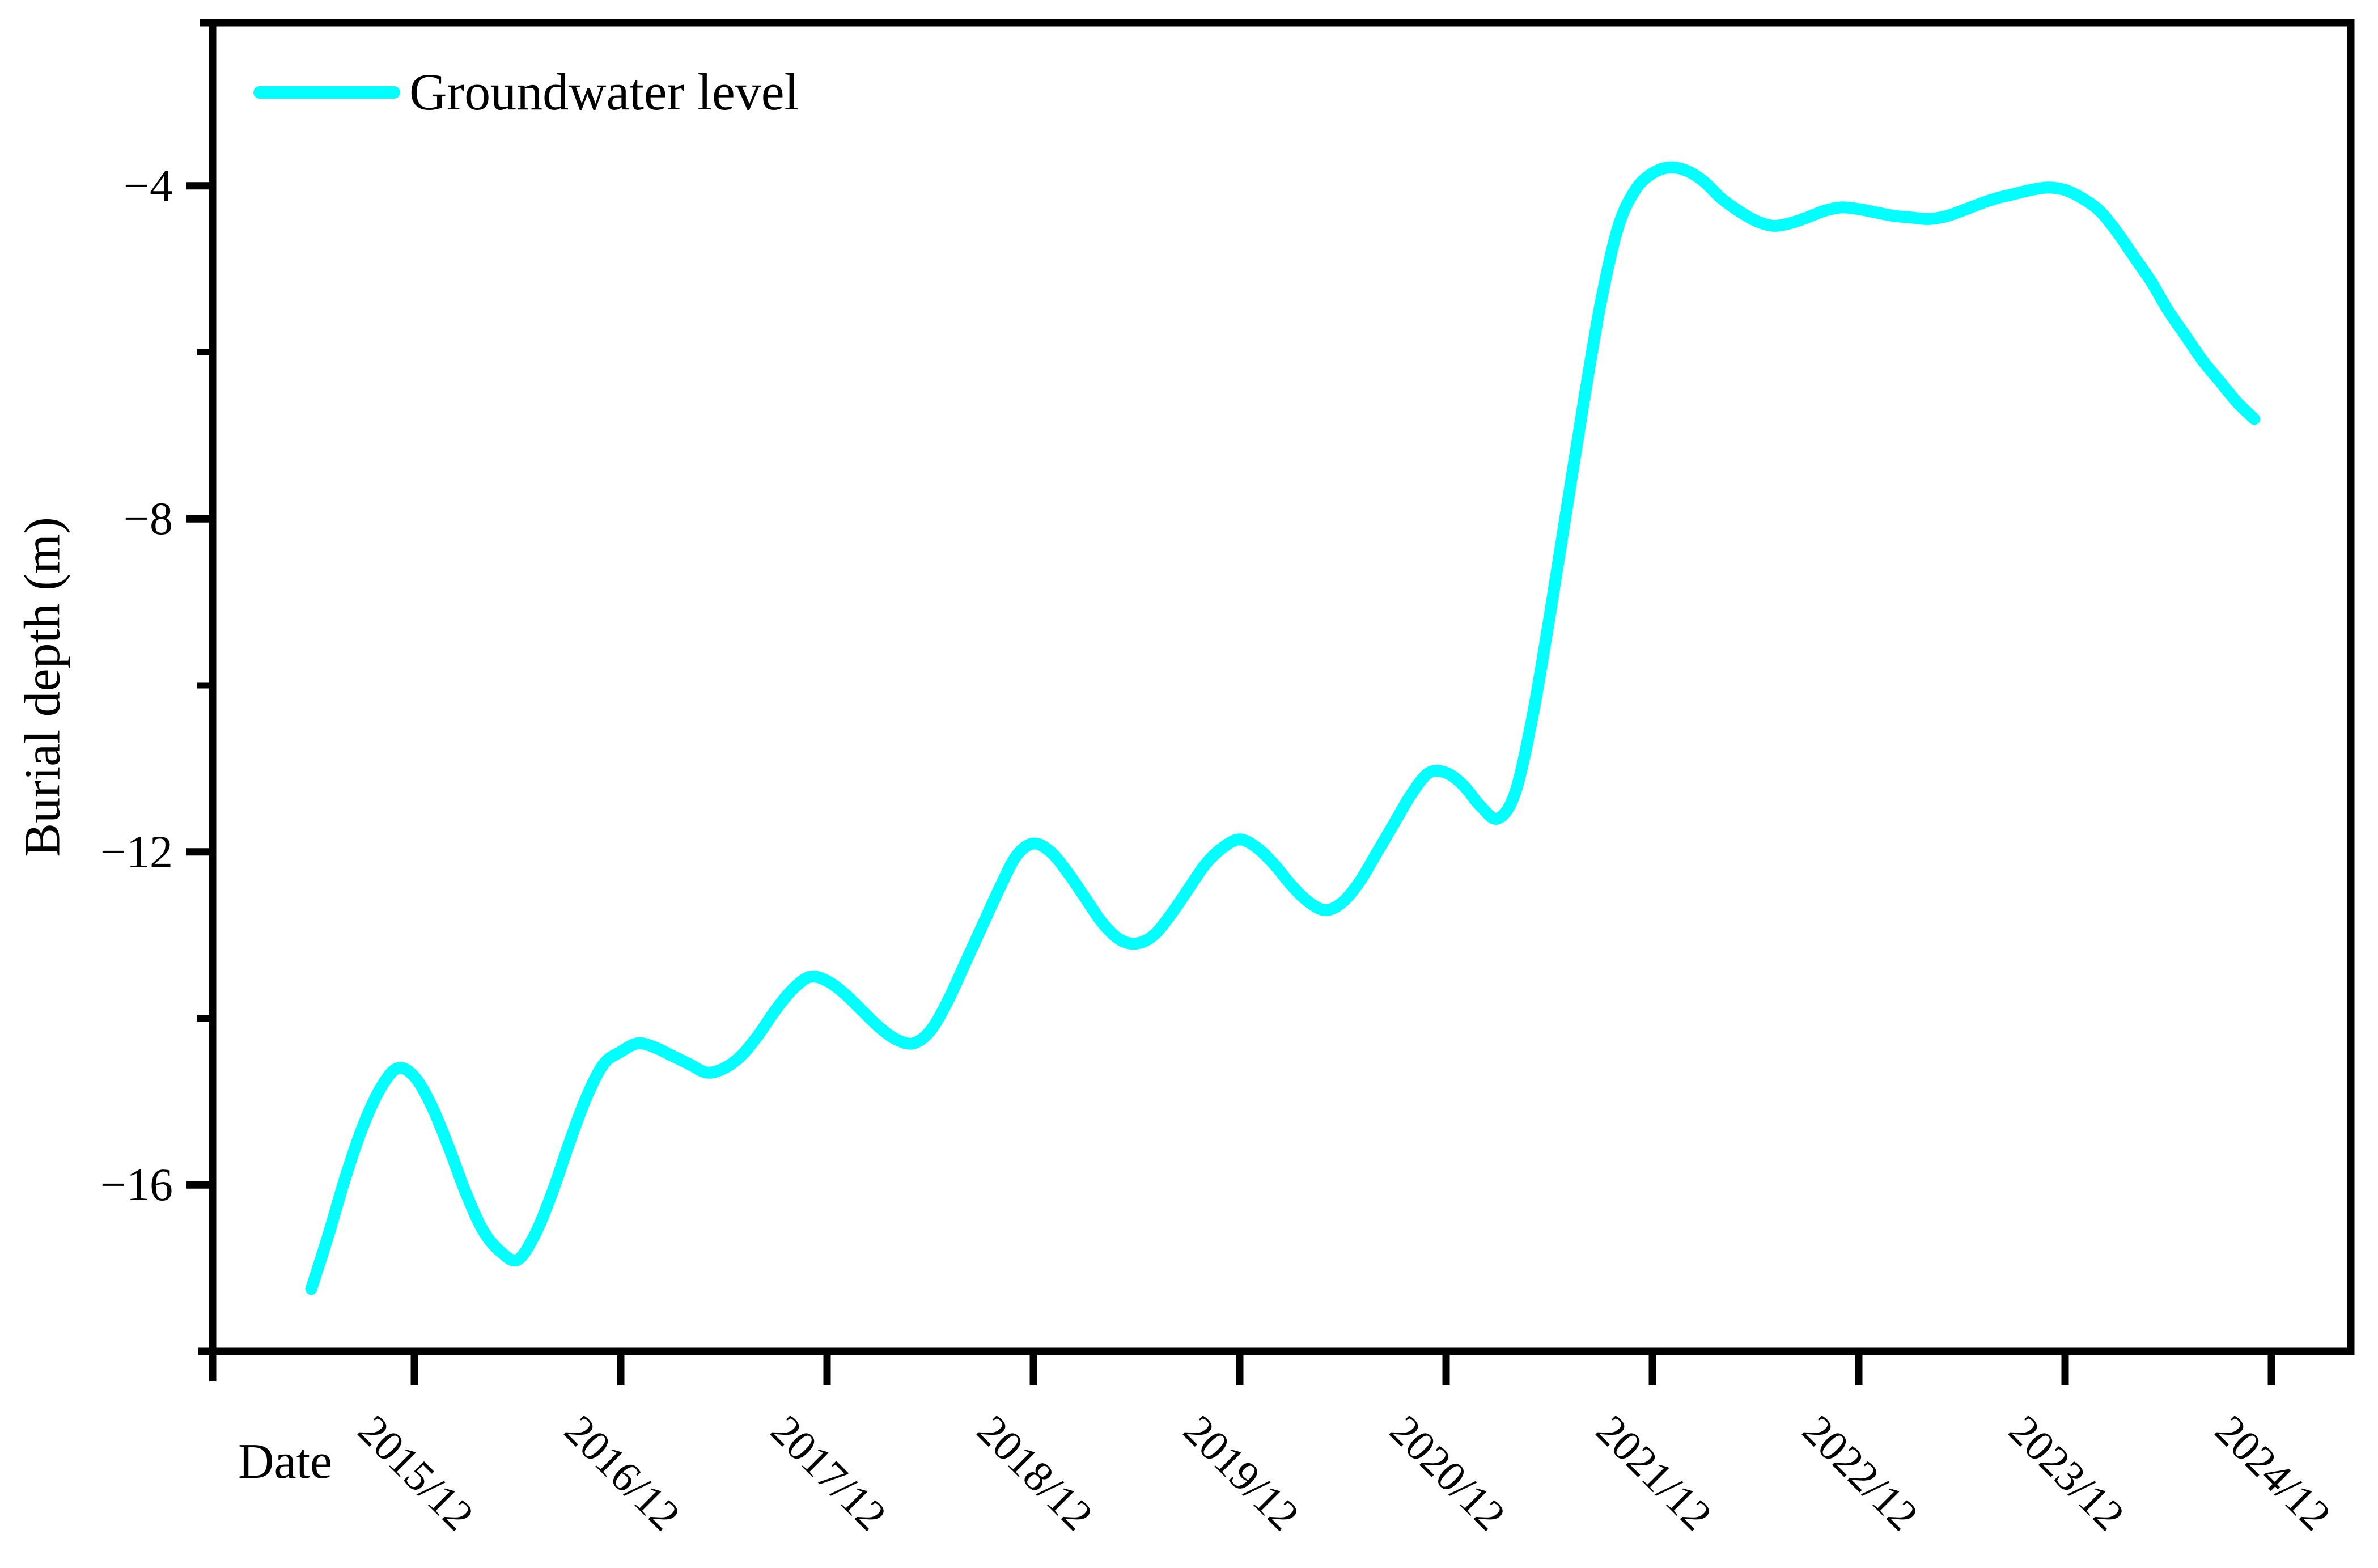  What do you see at coordinates (136, 851) in the screenshot?
I see `y-tick-label: −12` at bounding box center [136, 851].